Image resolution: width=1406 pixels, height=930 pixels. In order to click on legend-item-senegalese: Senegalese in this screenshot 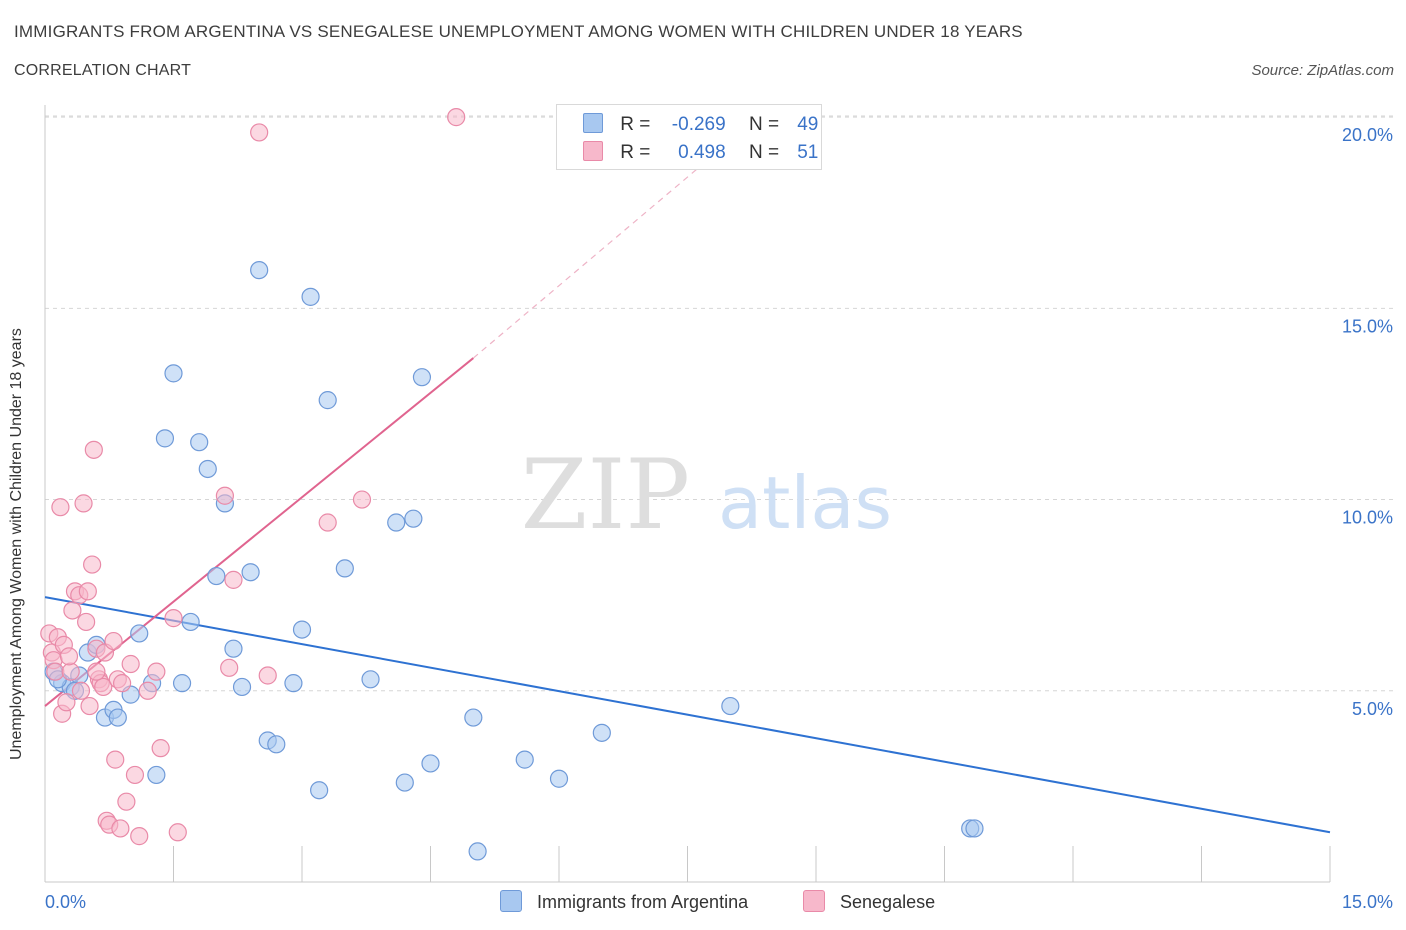, I will do `click(869, 901)`.